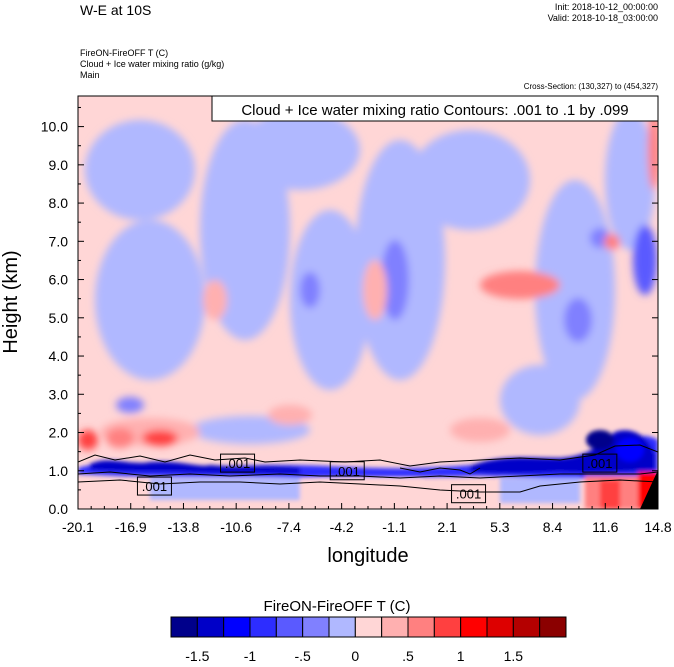  What do you see at coordinates (59, 356) in the screenshot?
I see `y-tick-label: 4.0` at bounding box center [59, 356].